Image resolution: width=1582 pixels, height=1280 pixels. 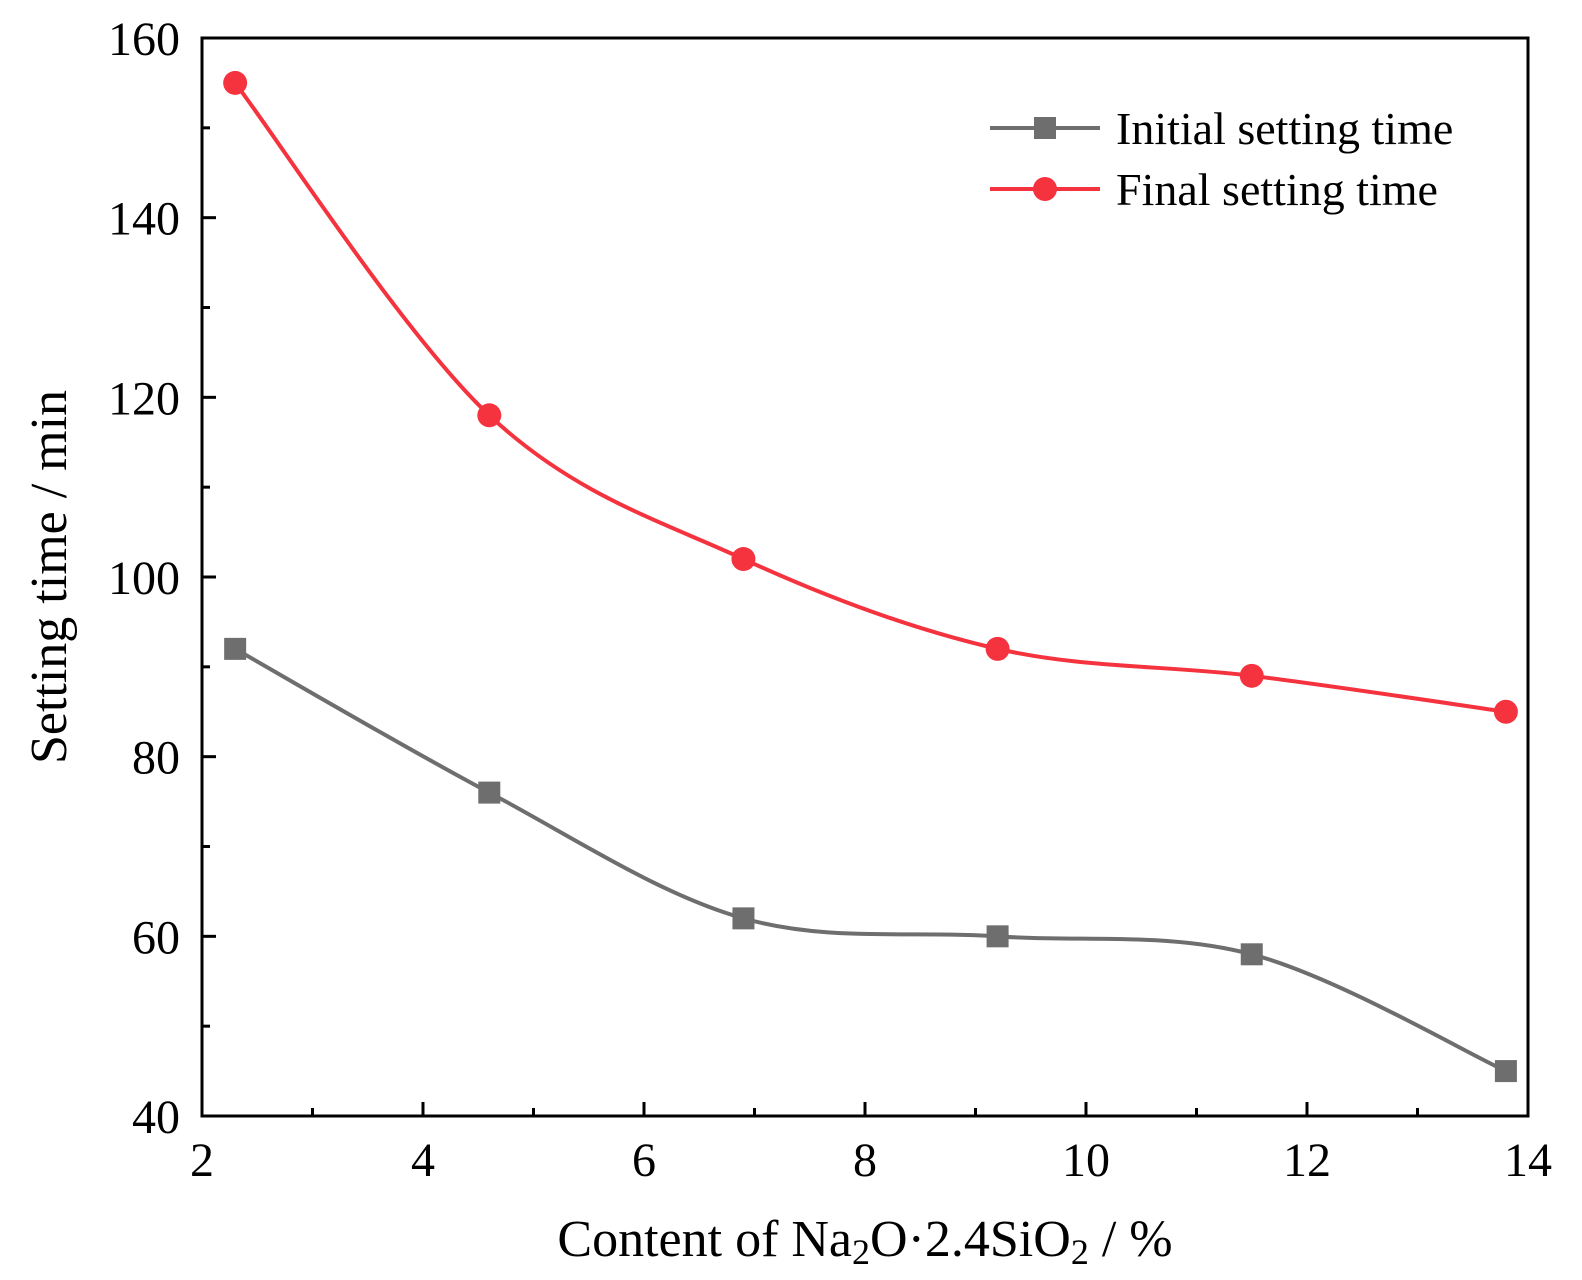 What do you see at coordinates (865, 1160) in the screenshot?
I see `x-tick-label: 8` at bounding box center [865, 1160].